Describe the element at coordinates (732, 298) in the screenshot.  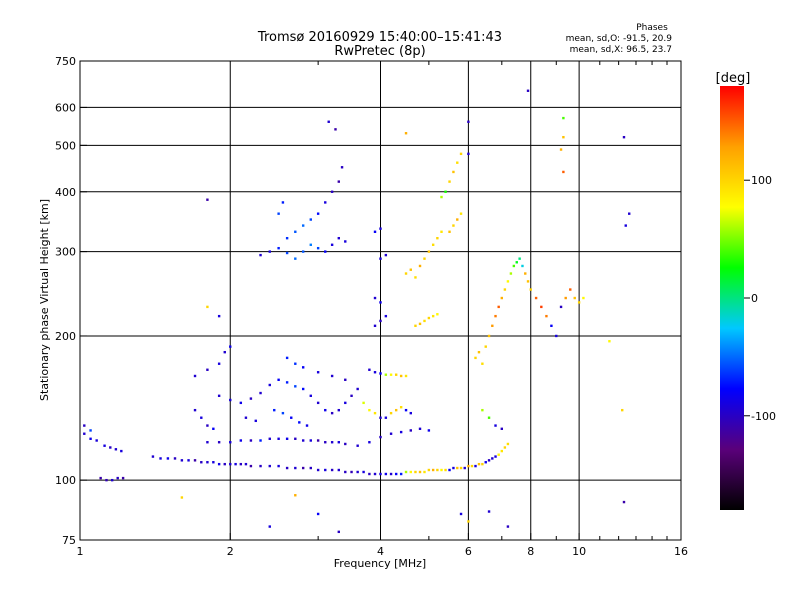
I see `colorbar` at that location.